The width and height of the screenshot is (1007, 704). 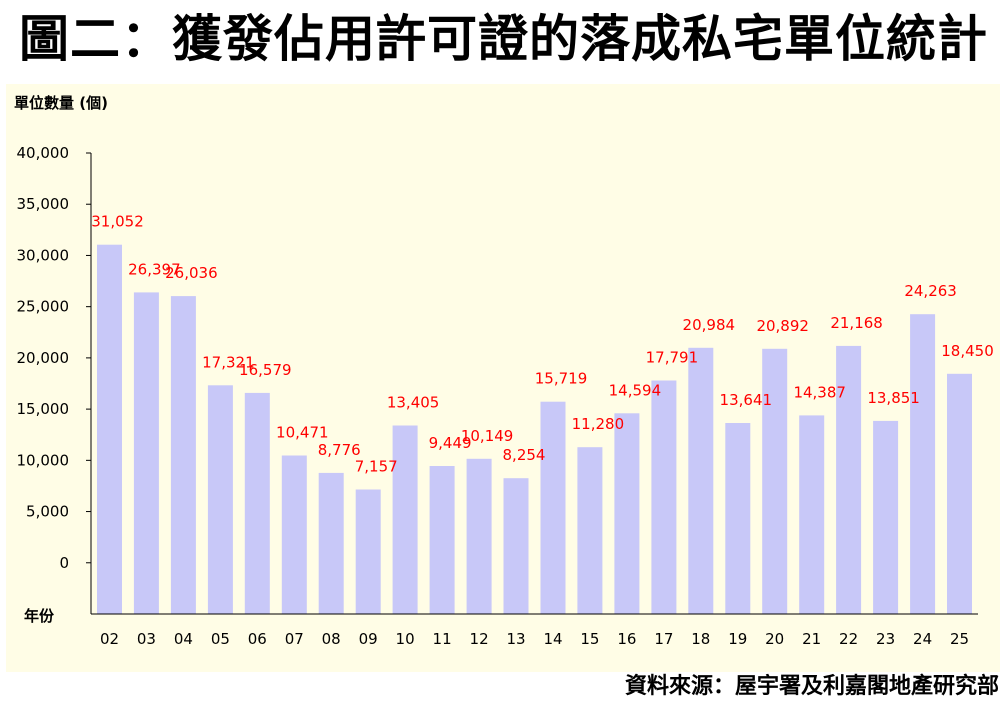 I want to click on data-label: 24,263, so click(x=930, y=291).